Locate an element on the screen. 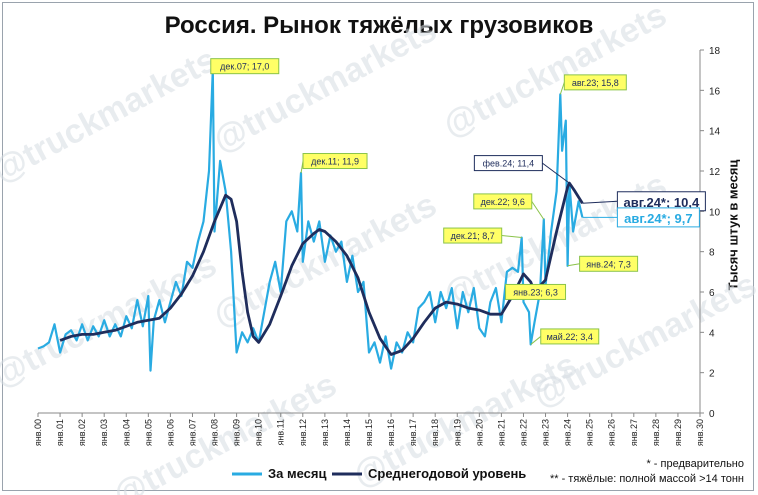  x-tick-label: янв.16 is located at coordinates (391, 432).